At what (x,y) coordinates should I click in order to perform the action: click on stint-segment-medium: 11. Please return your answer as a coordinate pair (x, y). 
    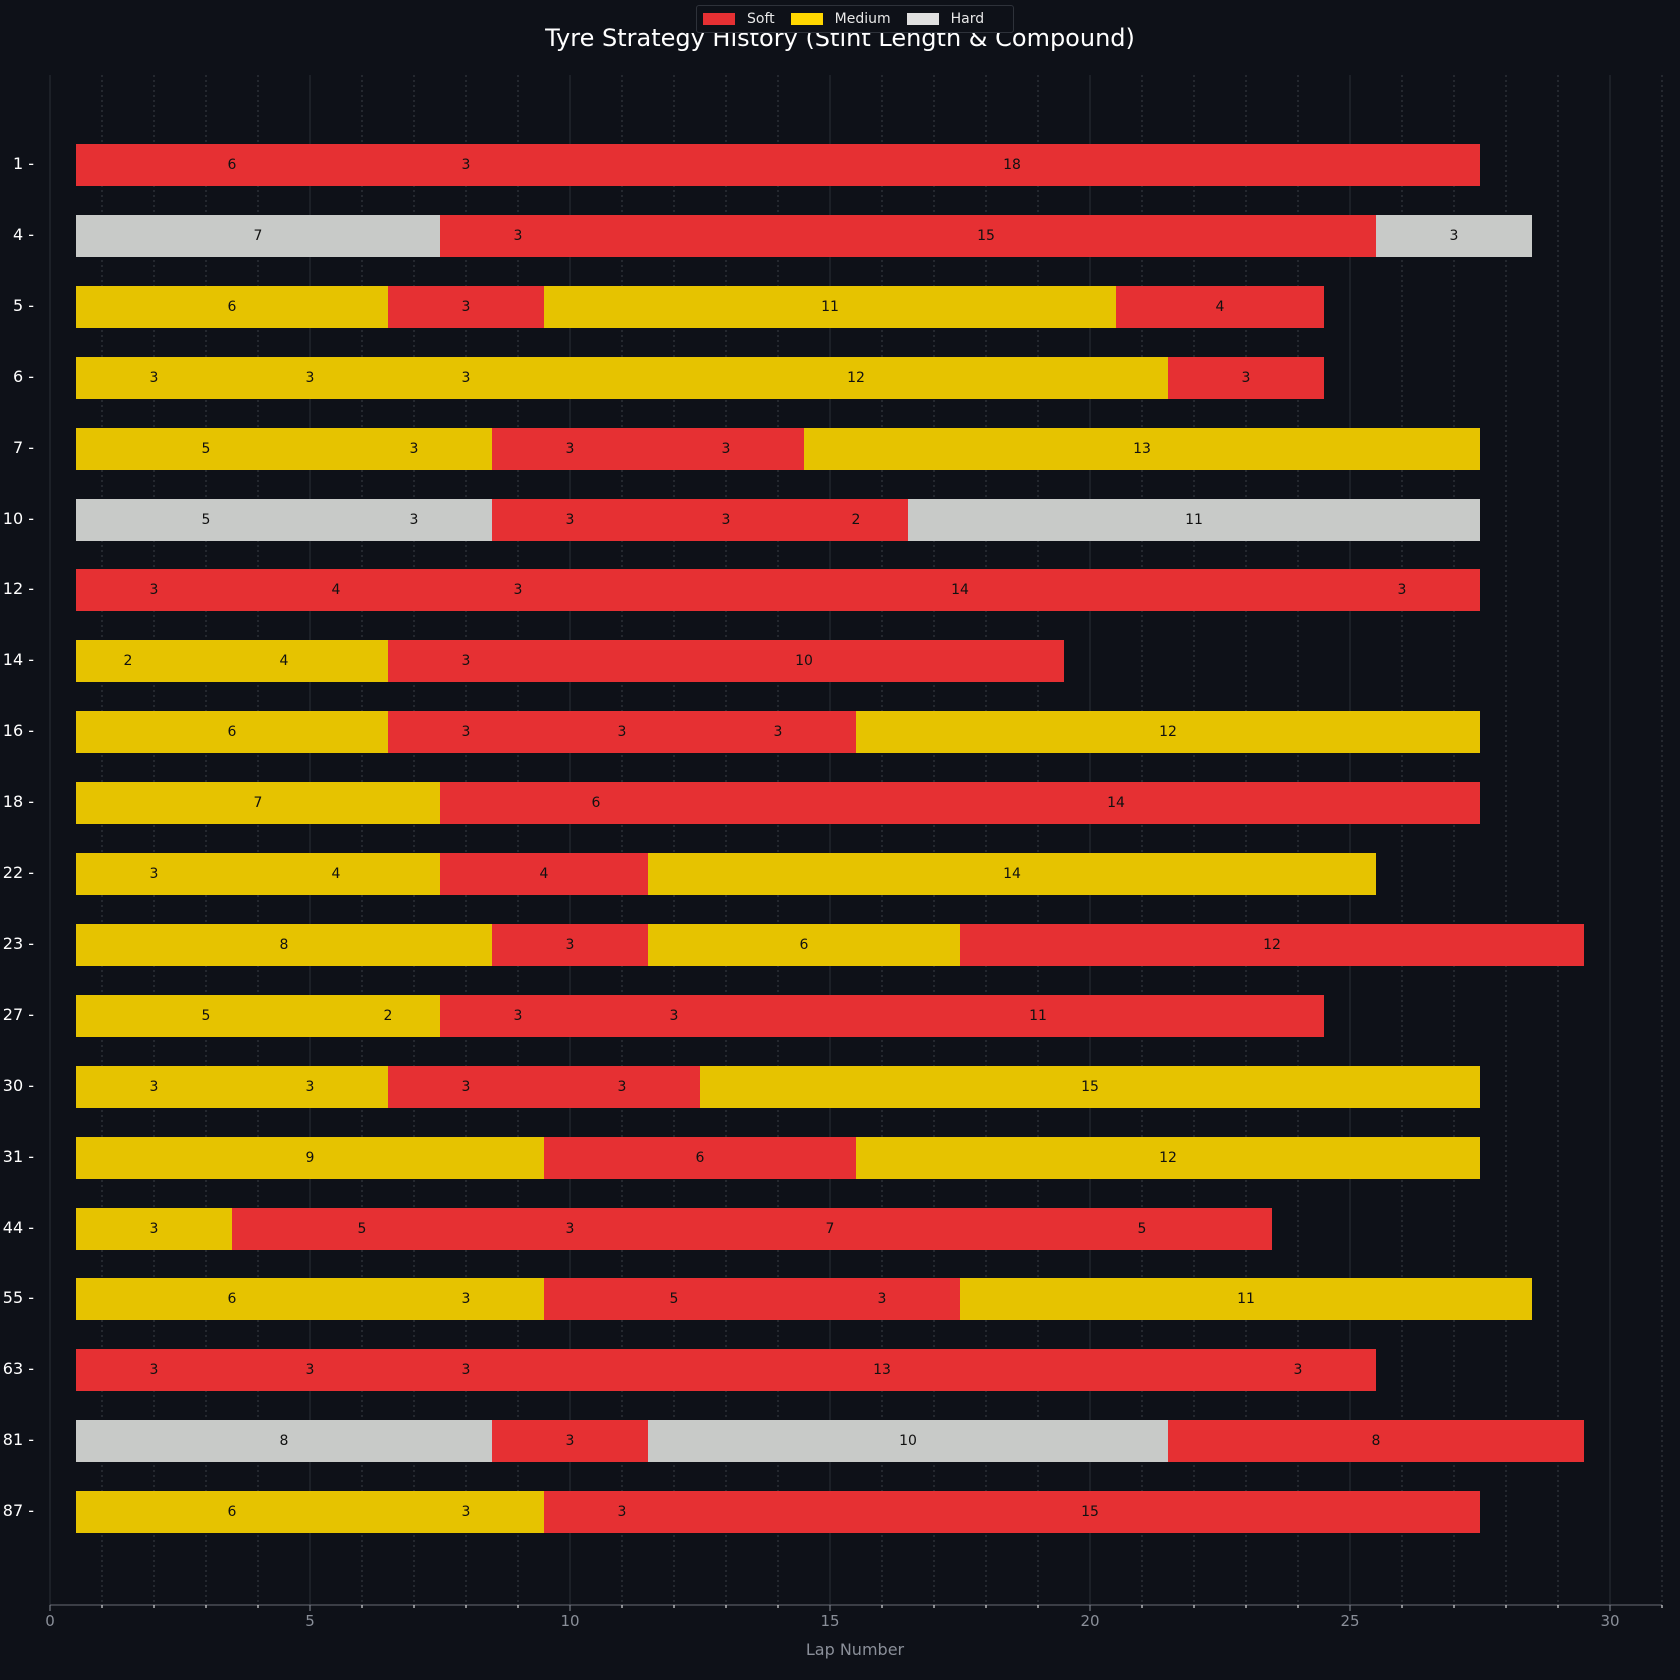
    Looking at the image, I should click on (830, 306).